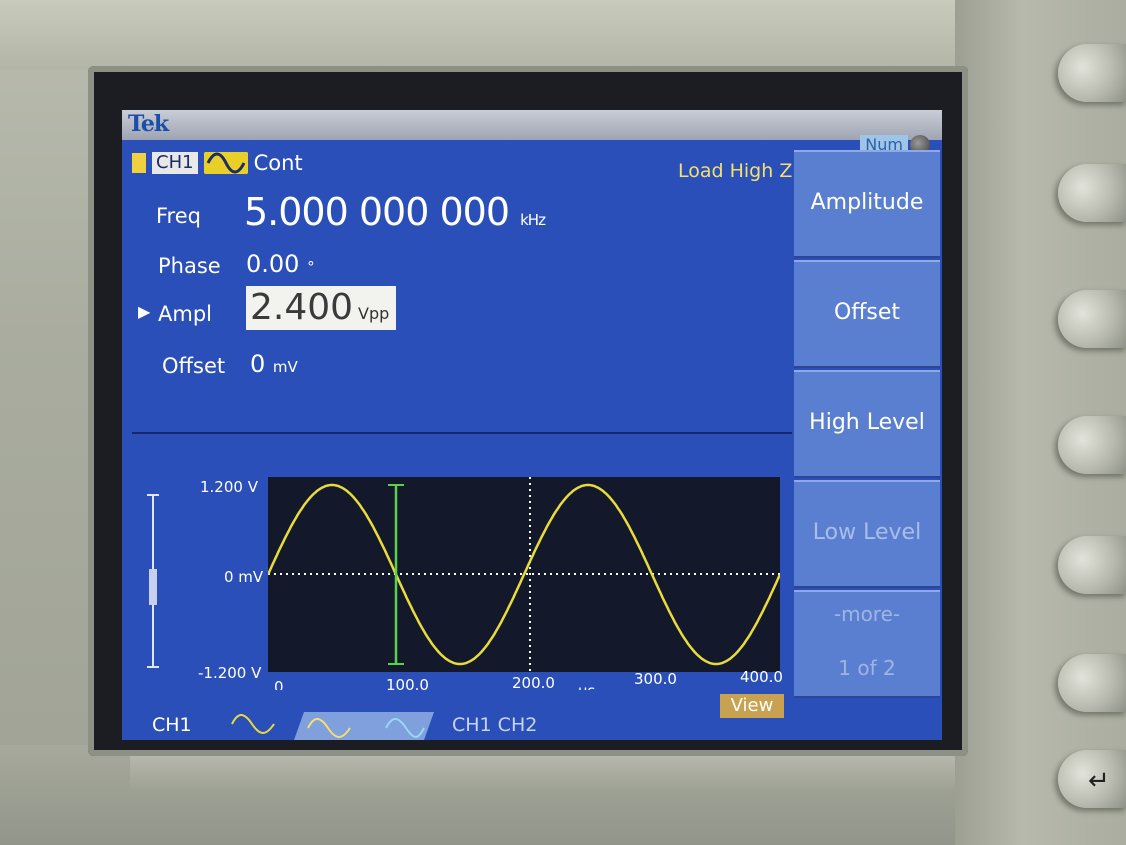 The image size is (1126, 845). I want to click on softkey-high-level-label: High Level, so click(867, 422).